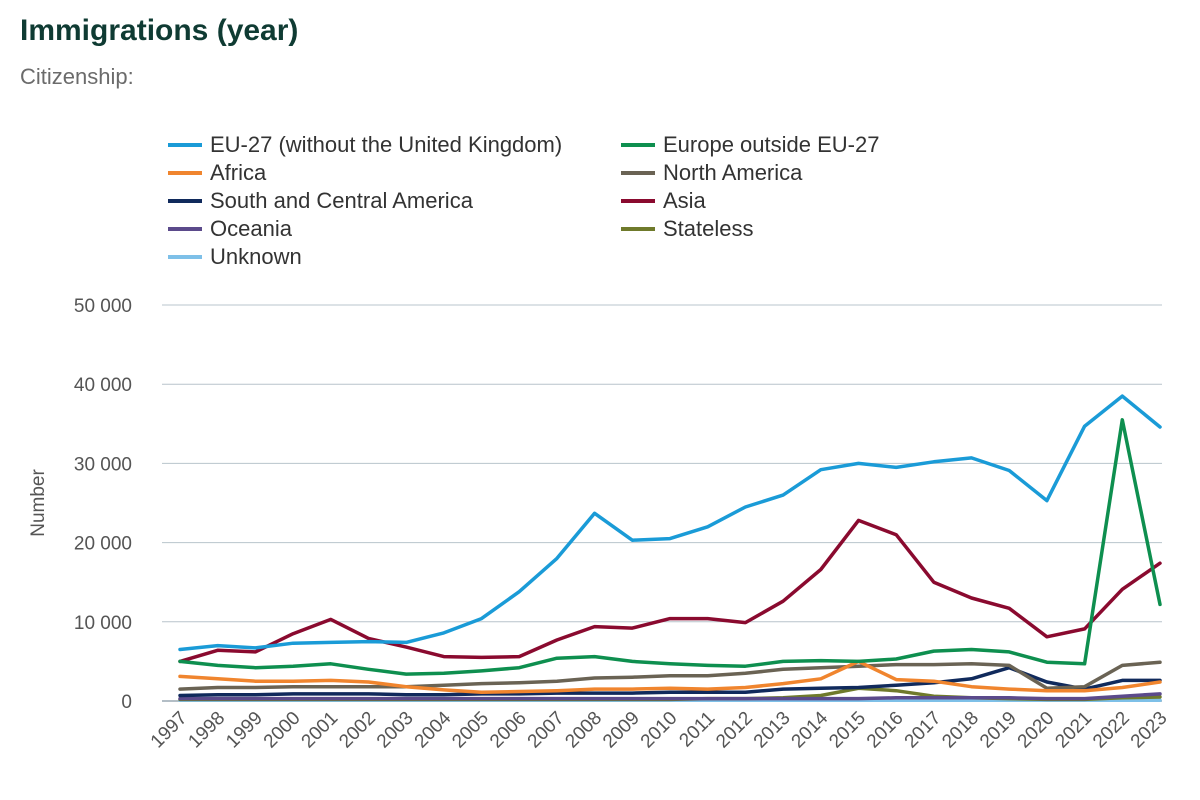 Image resolution: width=1200 pixels, height=800 pixels. Describe the element at coordinates (256, 256) in the screenshot. I see `legend-label: Unknown` at that location.